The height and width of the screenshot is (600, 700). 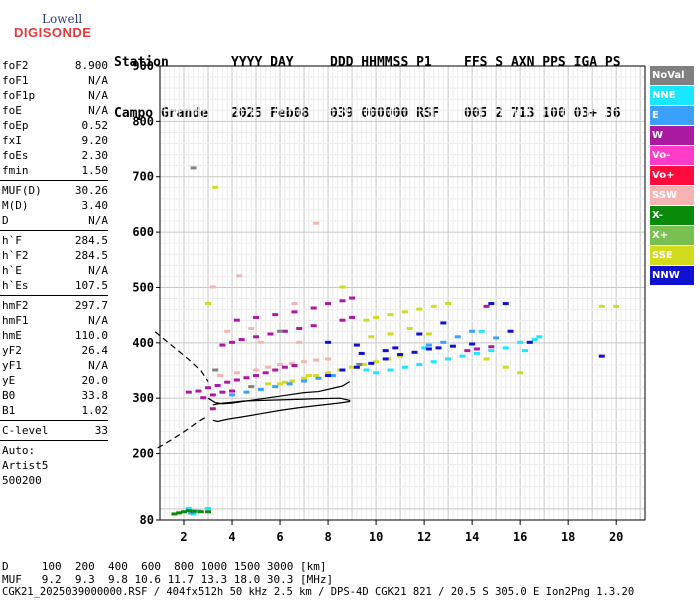 I want to click on parameter-row-b1: B1 1.02, so click(x=56, y=410).